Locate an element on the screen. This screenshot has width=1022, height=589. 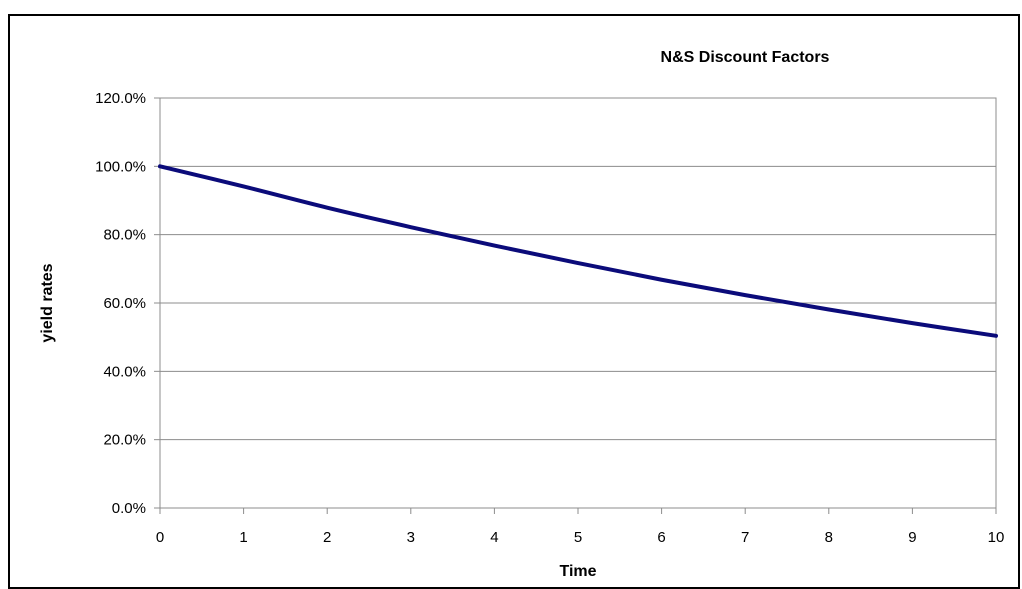
y-tick-label: 20.0% is located at coordinates (124, 440).